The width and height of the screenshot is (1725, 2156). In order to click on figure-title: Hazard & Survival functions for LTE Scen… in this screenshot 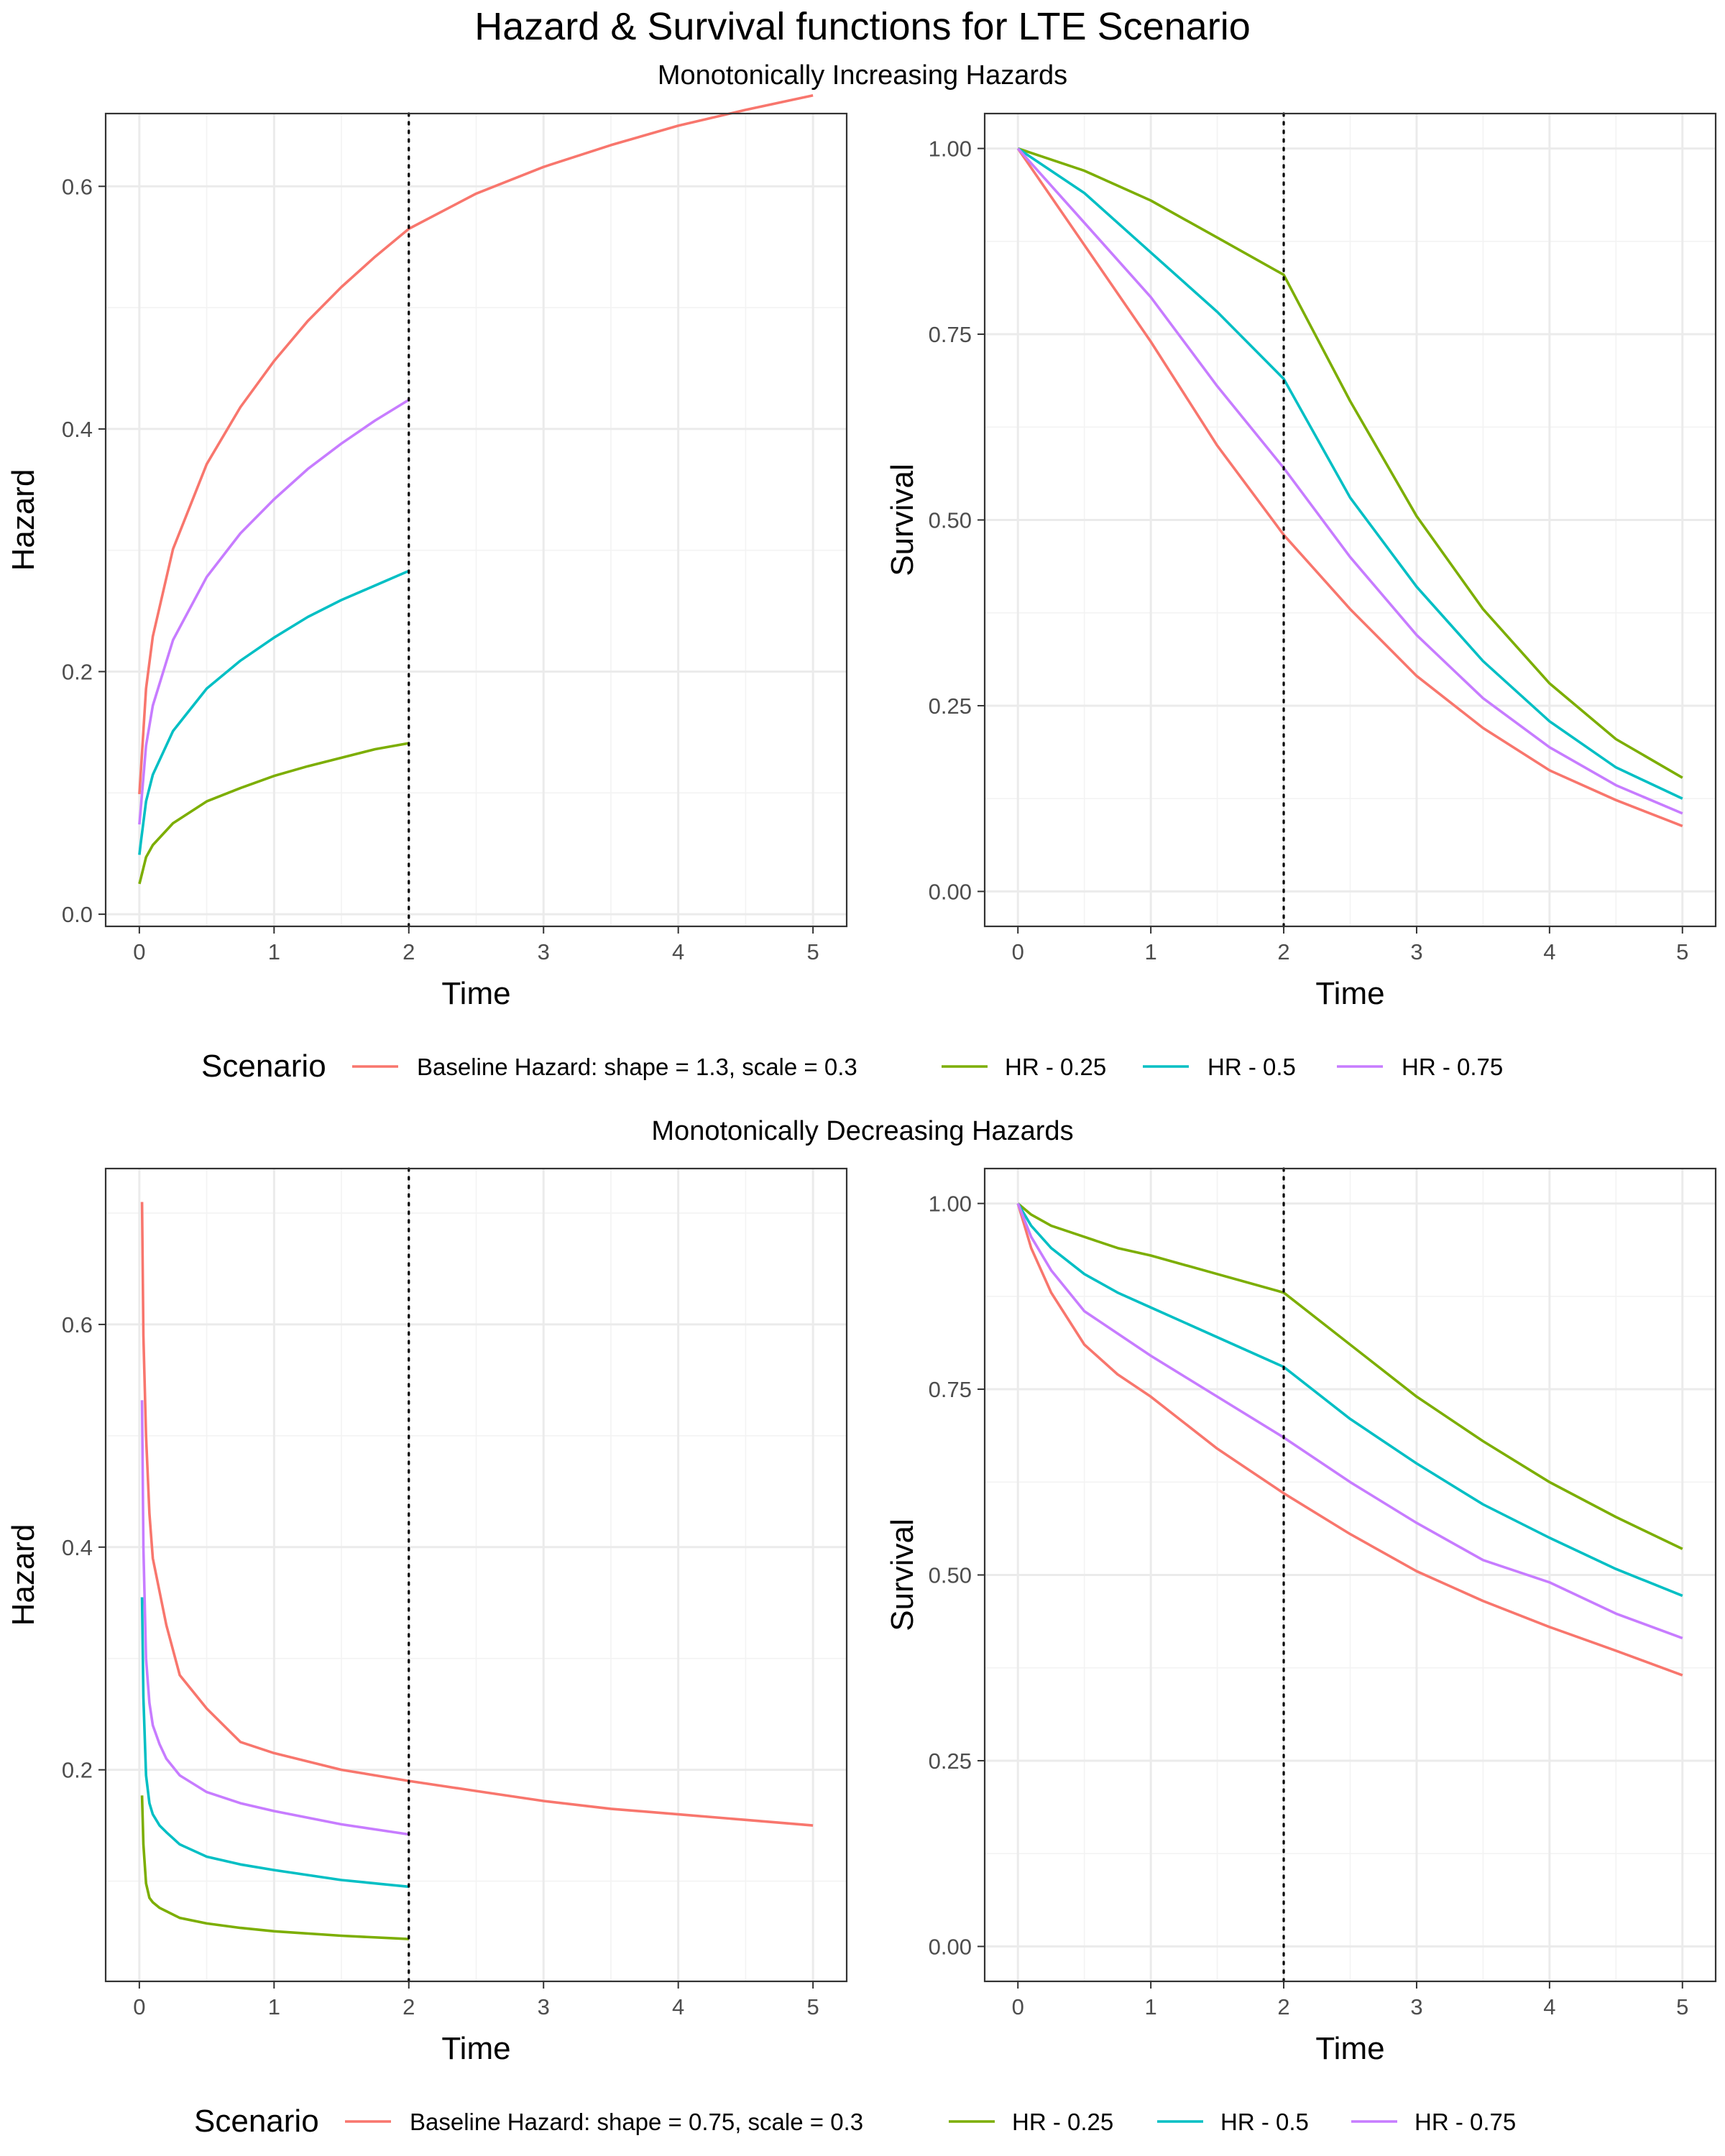, I will do `click(862, 26)`.